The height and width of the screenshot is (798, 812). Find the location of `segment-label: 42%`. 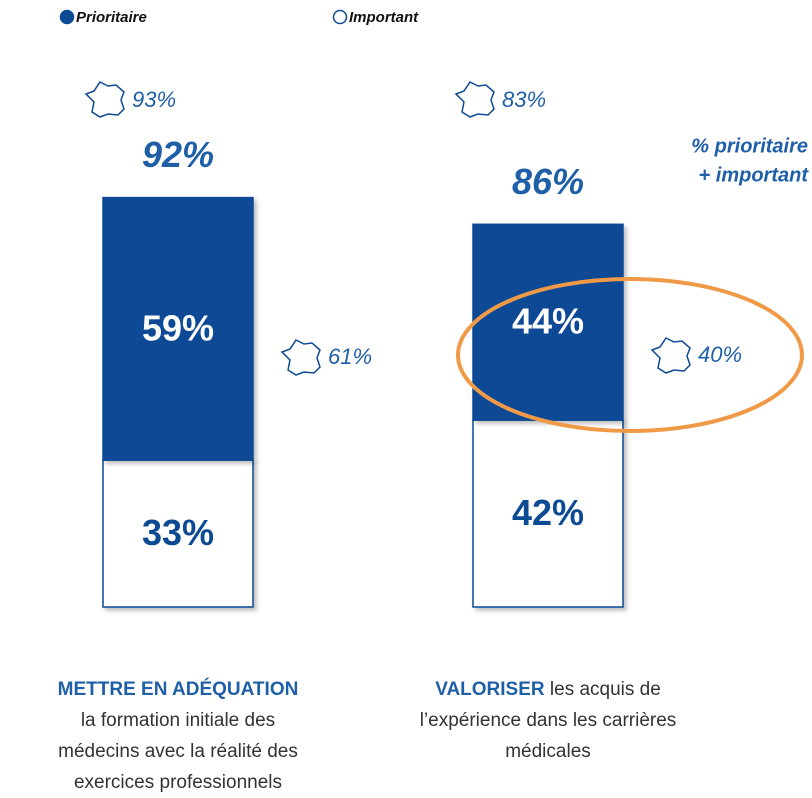

segment-label: 42% is located at coordinates (548, 512).